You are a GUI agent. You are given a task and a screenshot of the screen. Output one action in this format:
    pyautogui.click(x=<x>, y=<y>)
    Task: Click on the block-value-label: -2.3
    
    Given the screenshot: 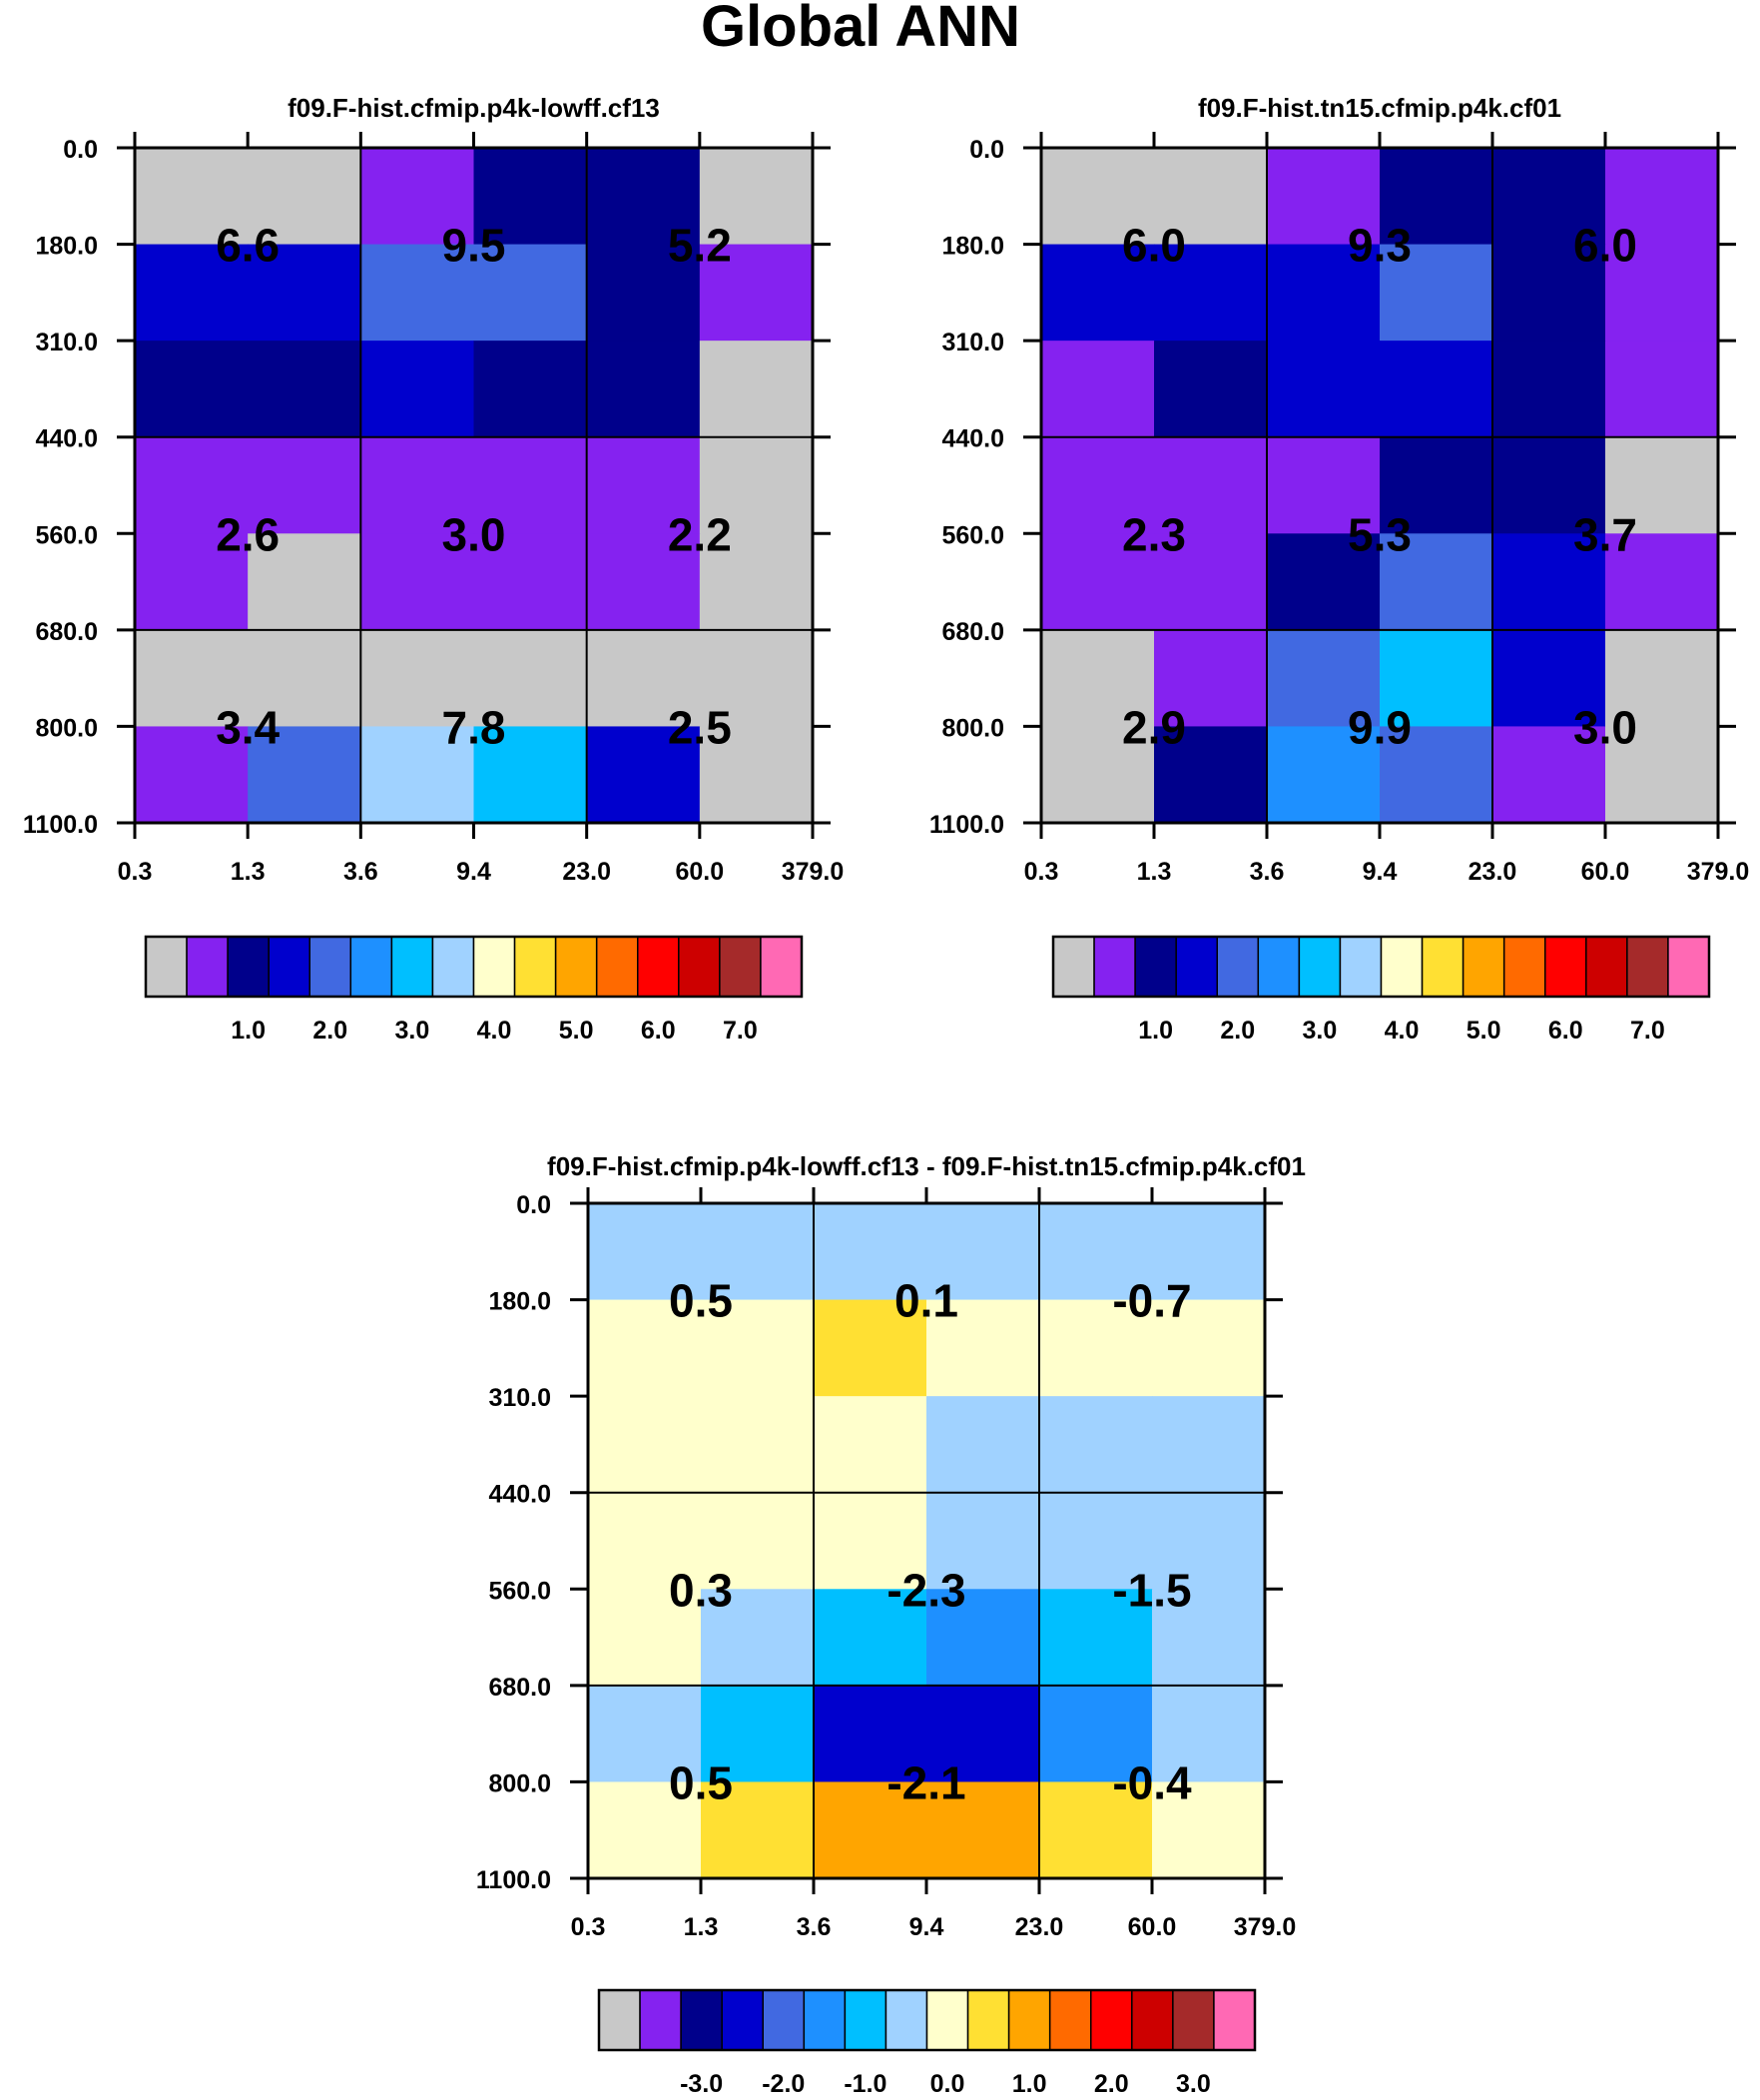 What is the action you would take?
    pyautogui.click(x=925, y=1590)
    